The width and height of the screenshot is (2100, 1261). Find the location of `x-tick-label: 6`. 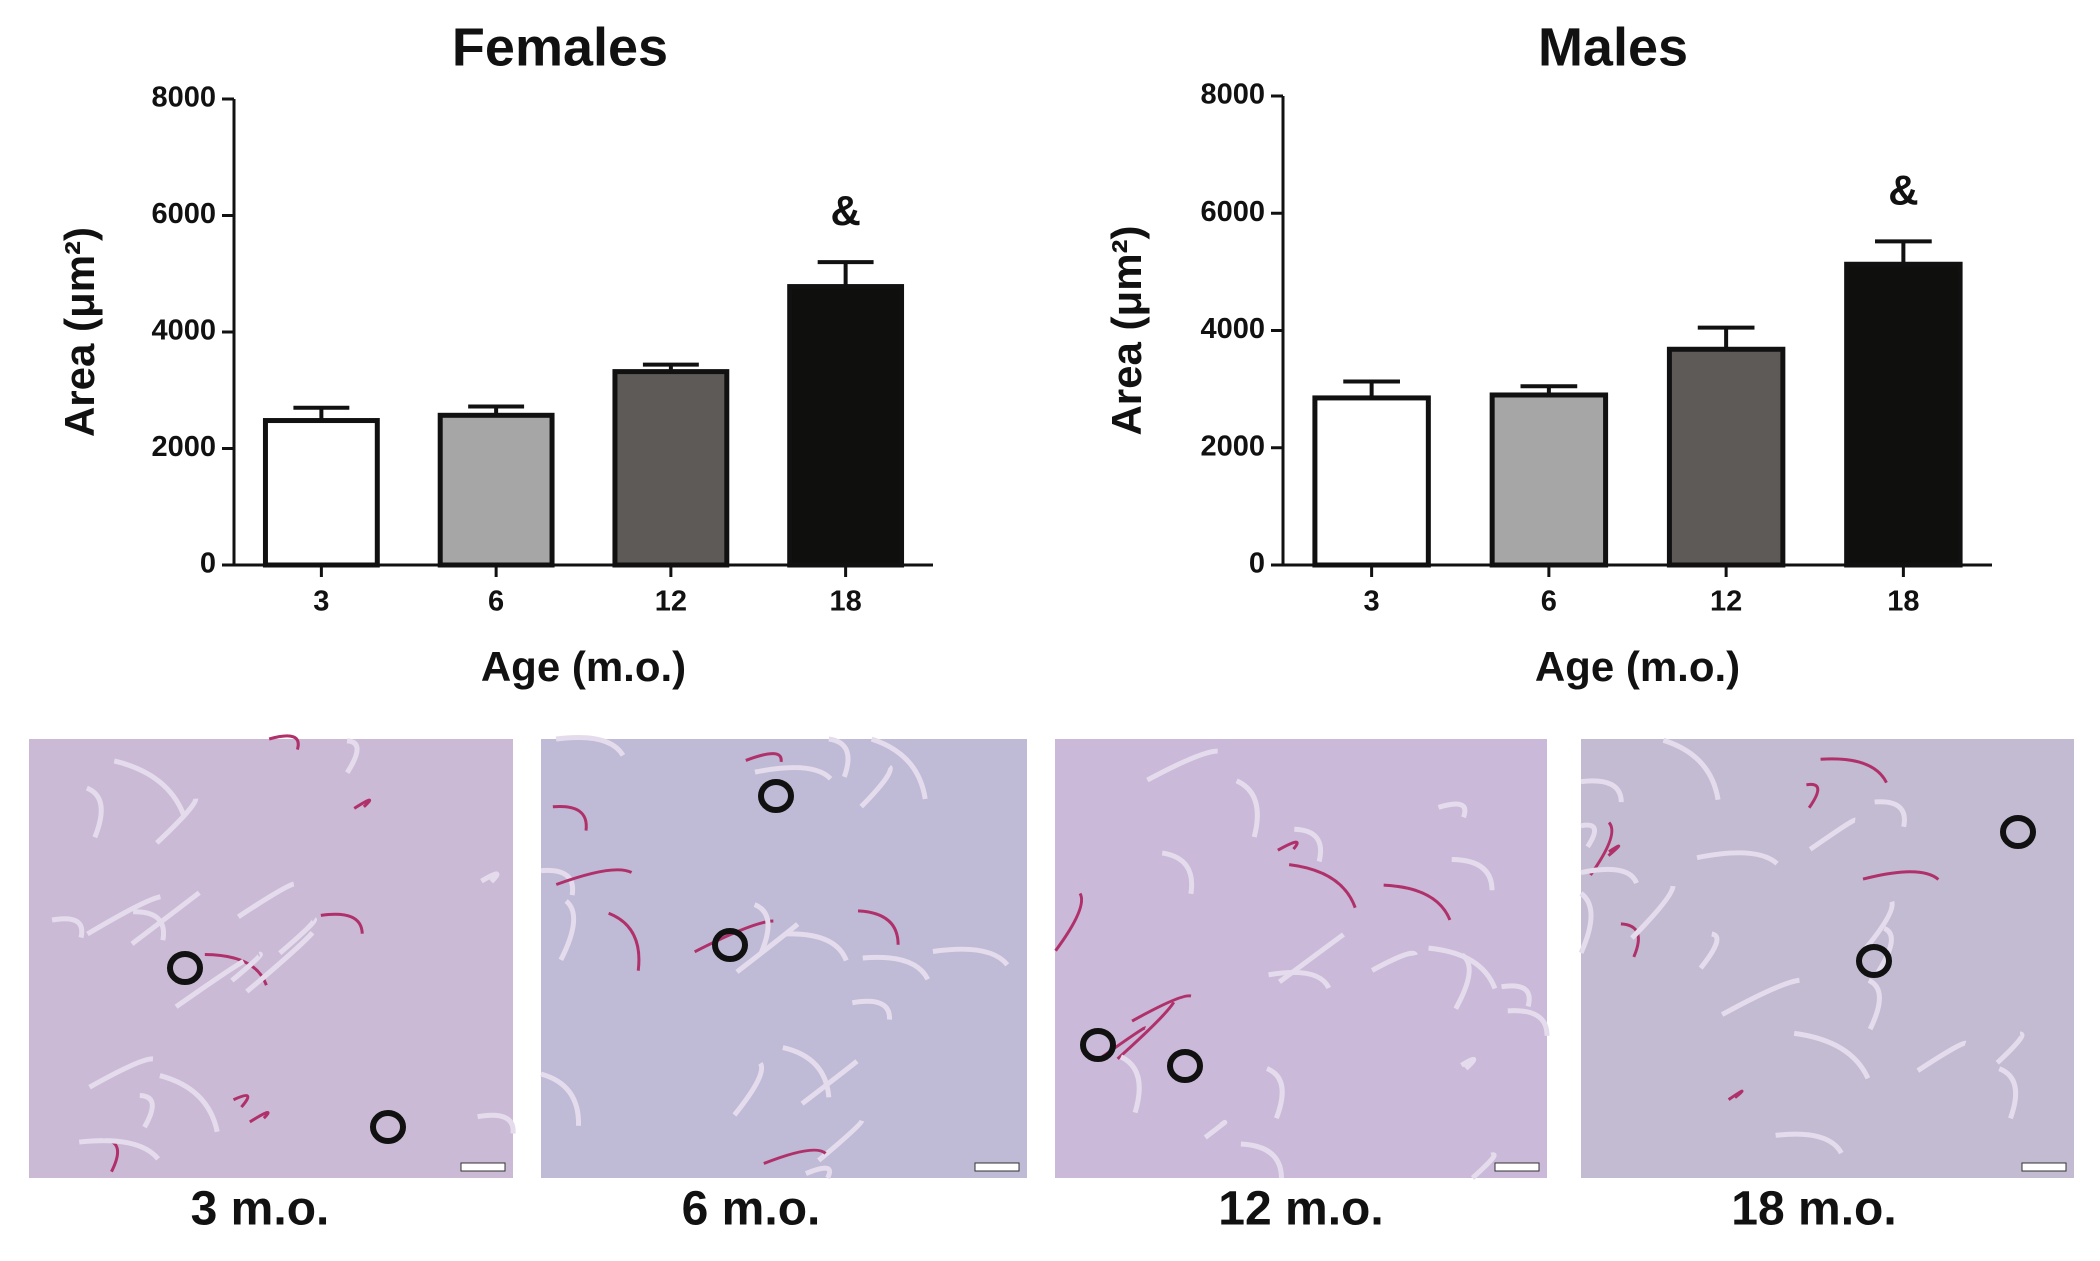

x-tick-label: 6 is located at coordinates (496, 602).